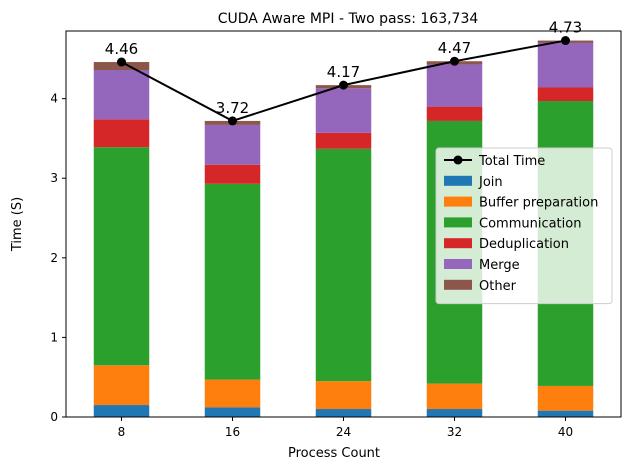 This screenshot has height=470, width=630. I want to click on legend-box, so click(524, 226).